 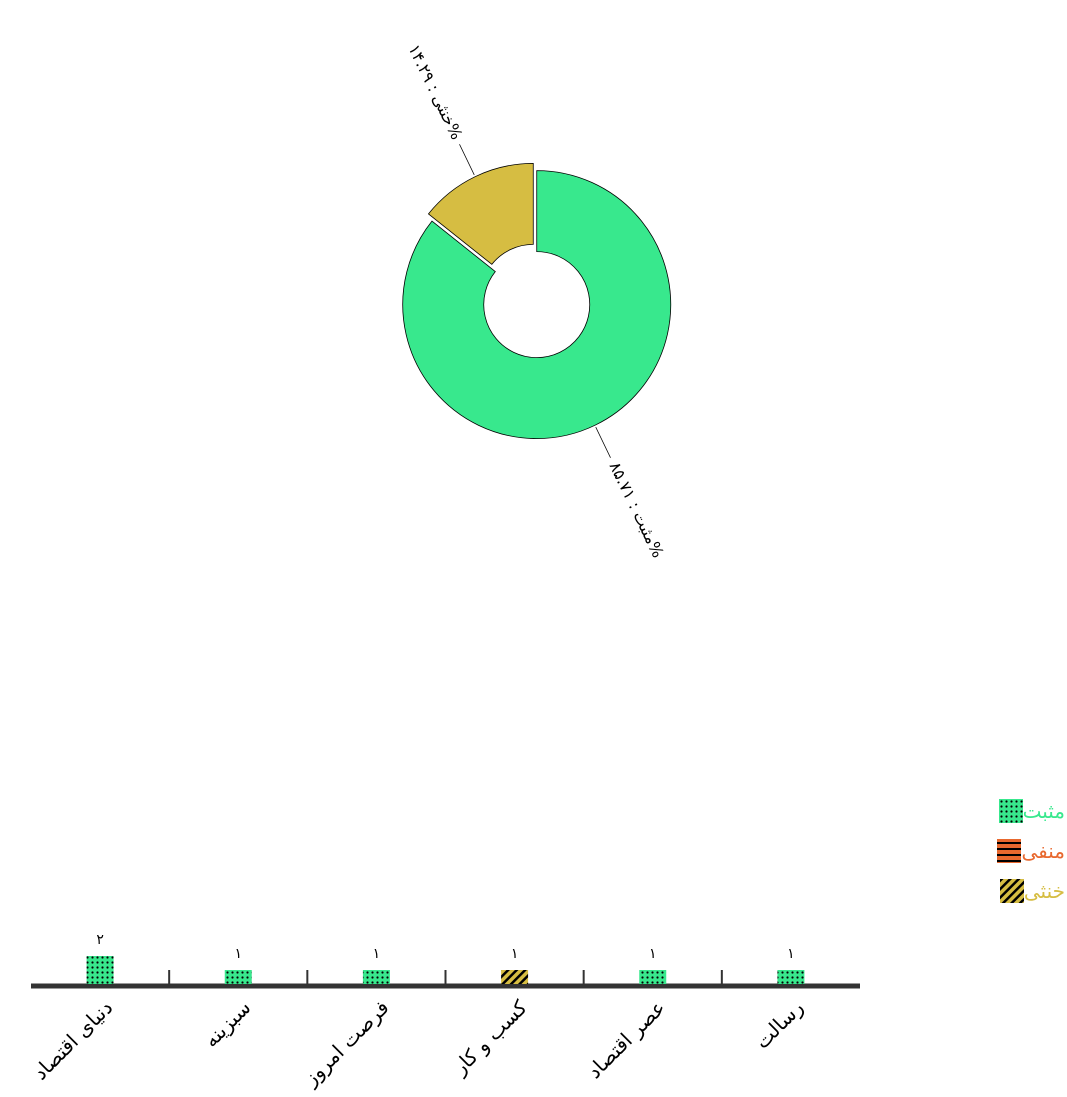 I want to click on x-tick-label-5: رسالت, so click(x=779, y=1024).